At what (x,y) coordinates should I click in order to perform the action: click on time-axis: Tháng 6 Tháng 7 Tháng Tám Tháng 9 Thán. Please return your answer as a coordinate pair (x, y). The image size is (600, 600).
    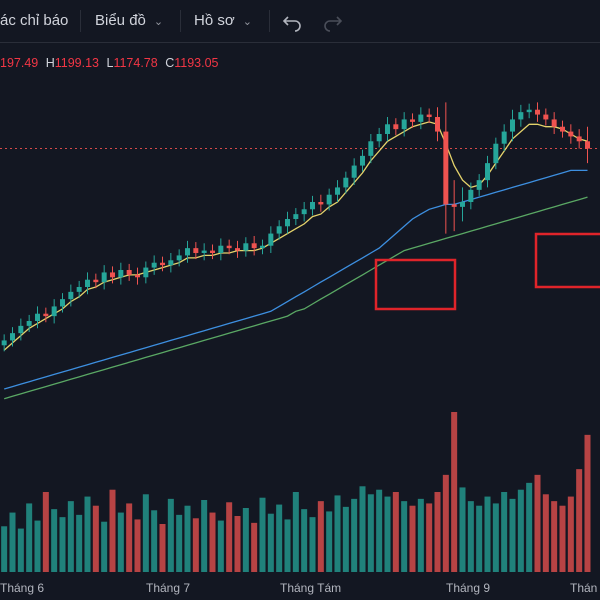
    Looking at the image, I should click on (300, 586).